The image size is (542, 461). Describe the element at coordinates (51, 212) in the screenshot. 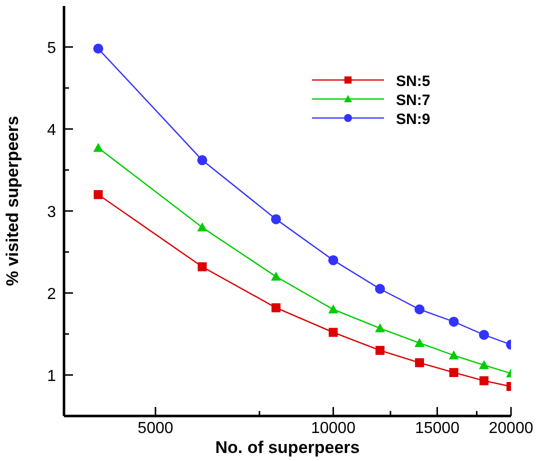

I see `y-tick-label: 3` at that location.